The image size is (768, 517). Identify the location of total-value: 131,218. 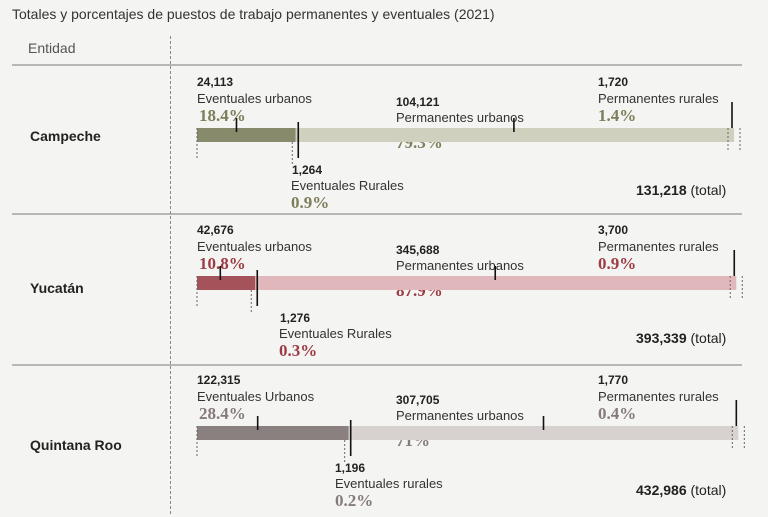
(661, 190).